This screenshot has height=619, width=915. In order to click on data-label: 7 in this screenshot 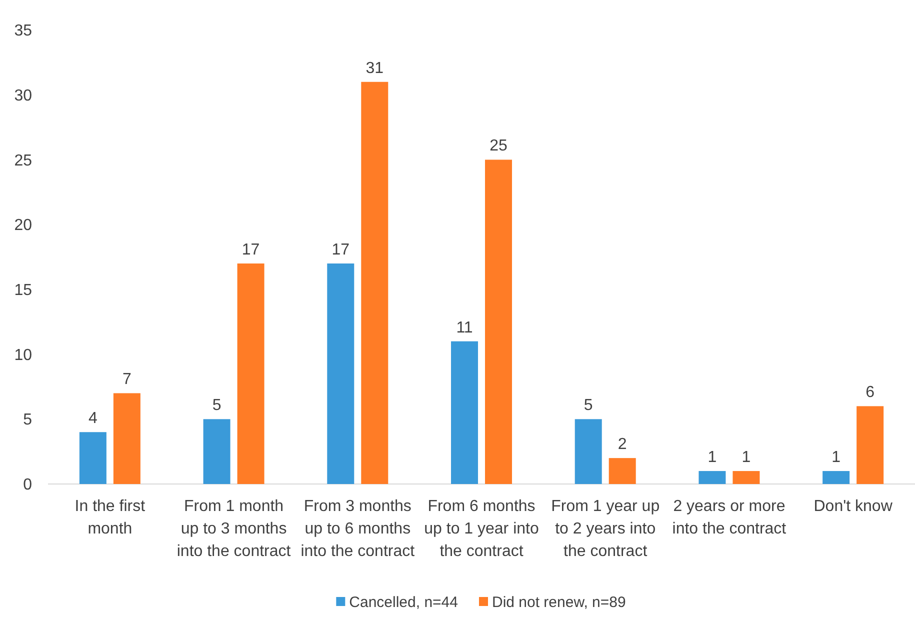, I will do `click(127, 379)`.